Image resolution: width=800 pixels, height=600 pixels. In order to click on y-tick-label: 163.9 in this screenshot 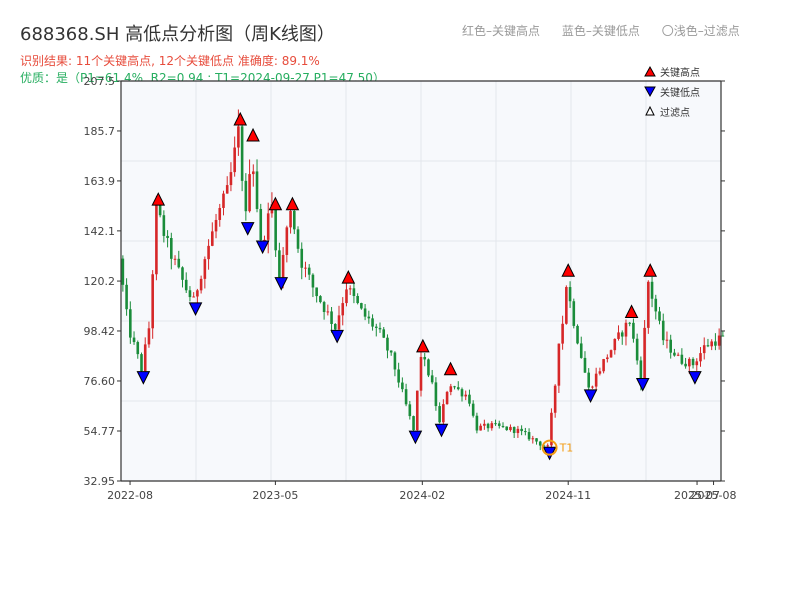, I will do `click(100, 181)`.